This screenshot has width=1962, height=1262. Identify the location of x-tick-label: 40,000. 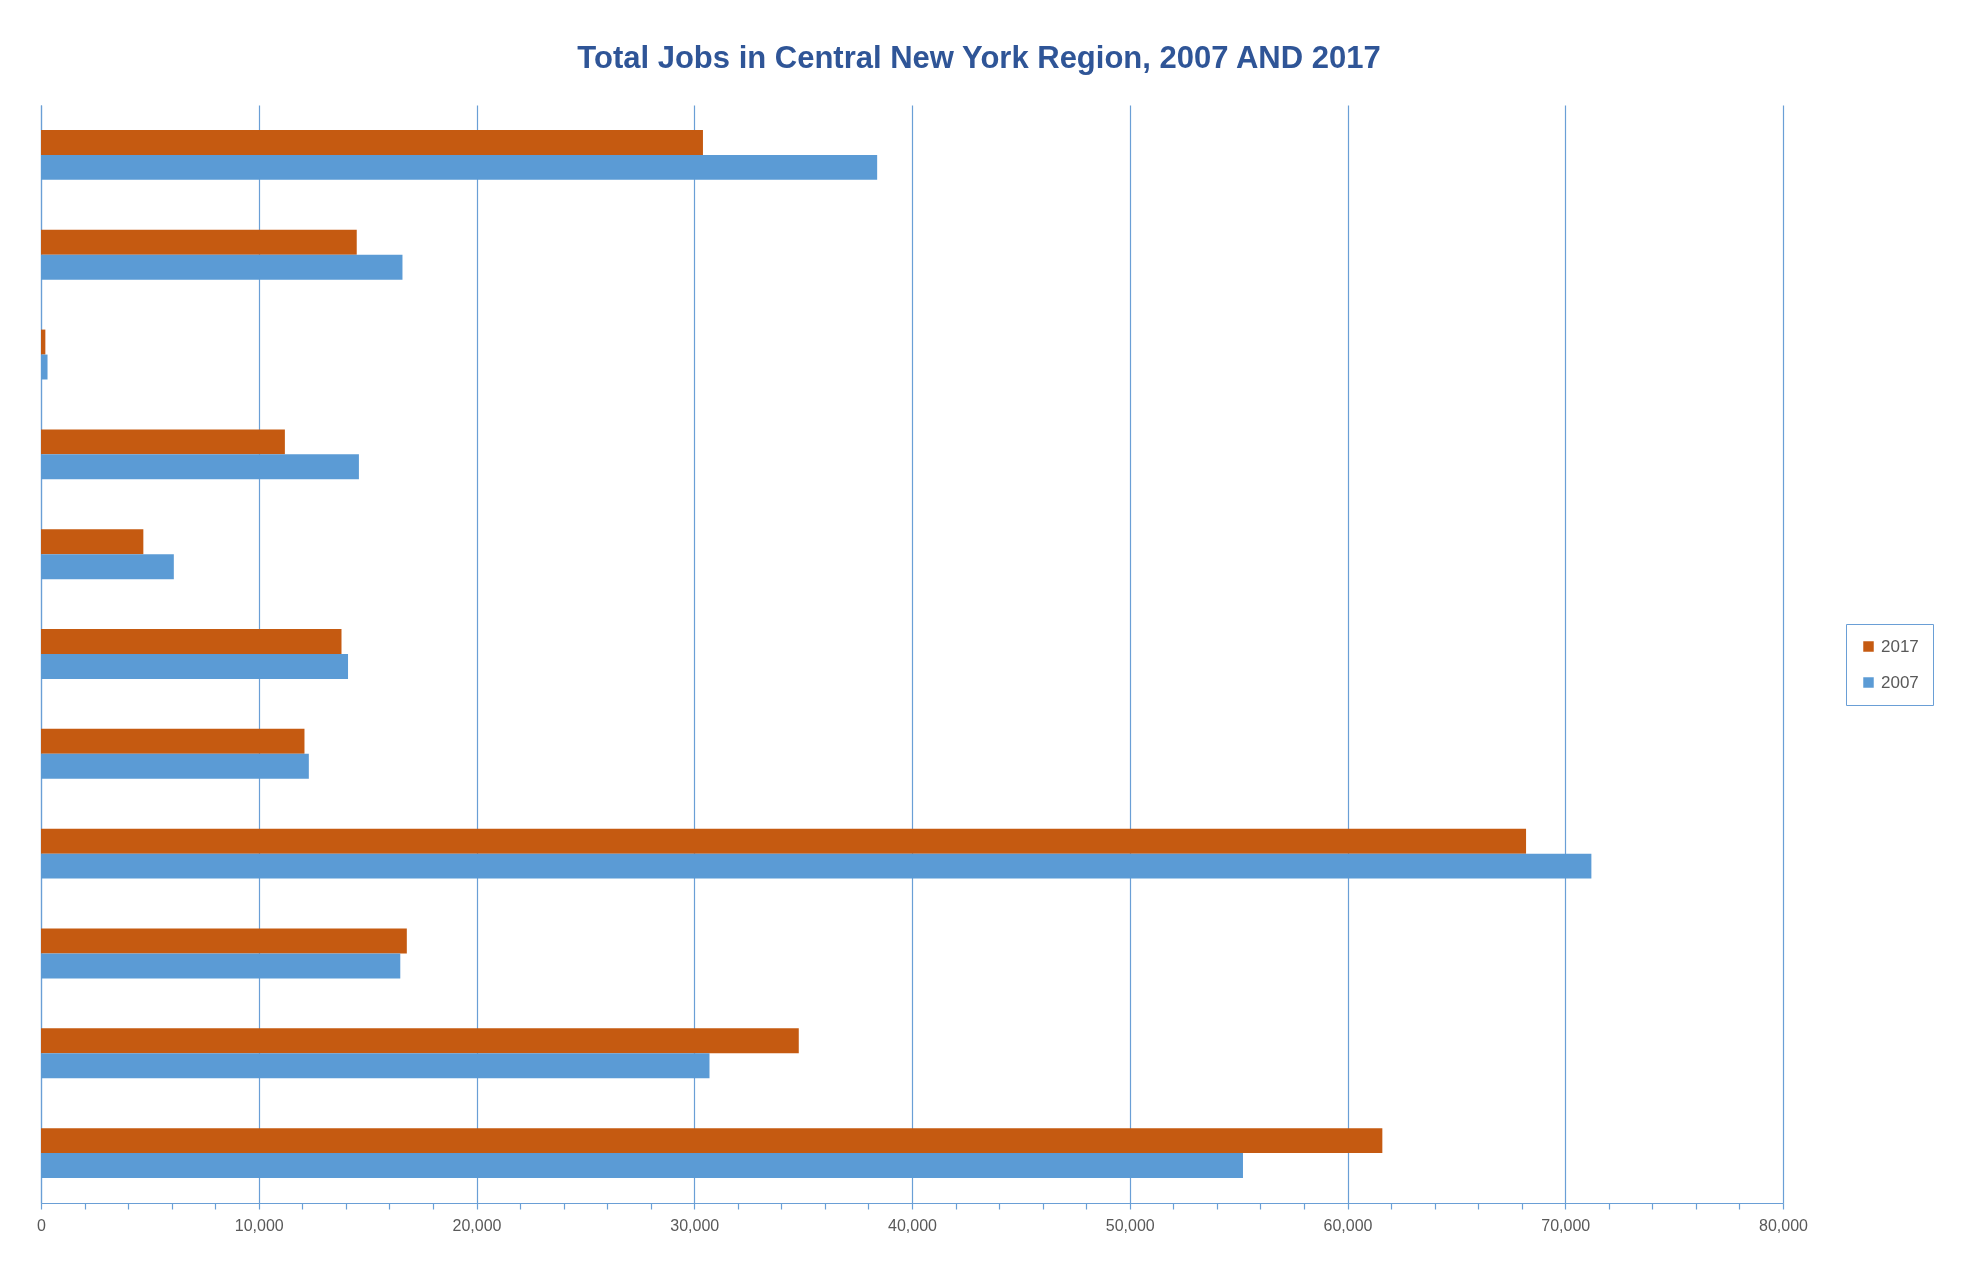
(913, 1225).